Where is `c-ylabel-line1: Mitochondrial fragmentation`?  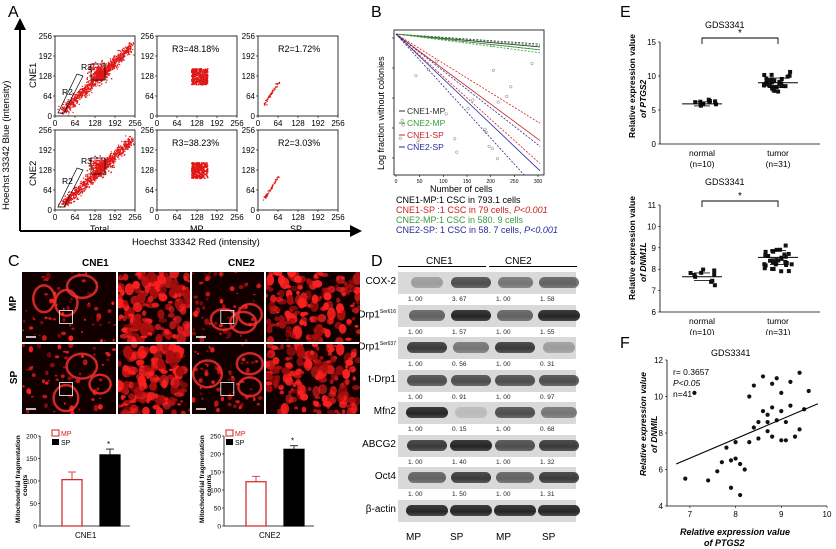 c-ylabel-line1: Mitochondrial fragmentation is located at coordinates (202, 479).